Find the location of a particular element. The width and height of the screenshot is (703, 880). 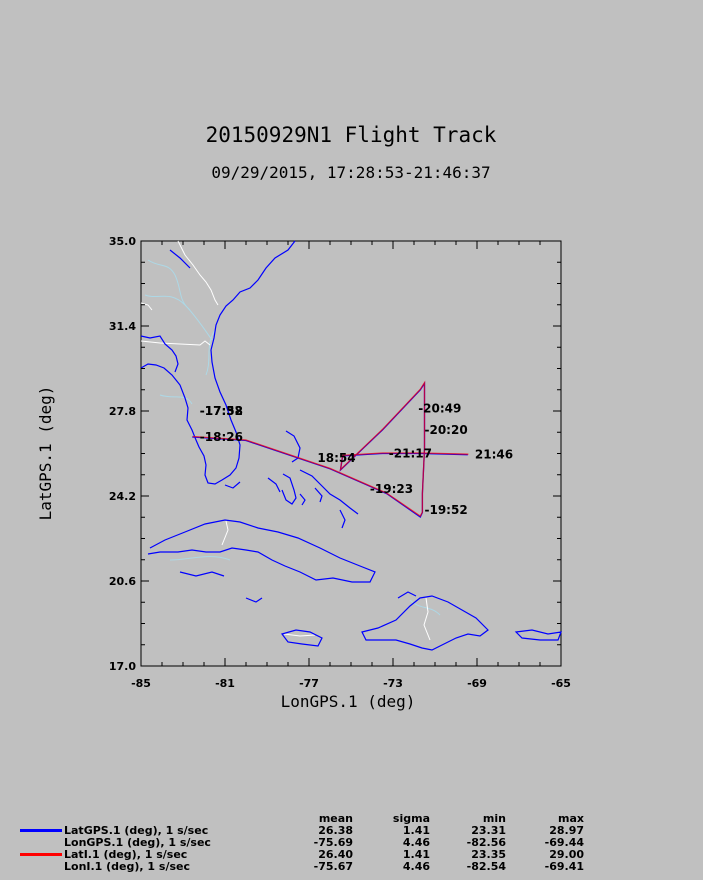

time-label: -19:52 is located at coordinates (446, 510).